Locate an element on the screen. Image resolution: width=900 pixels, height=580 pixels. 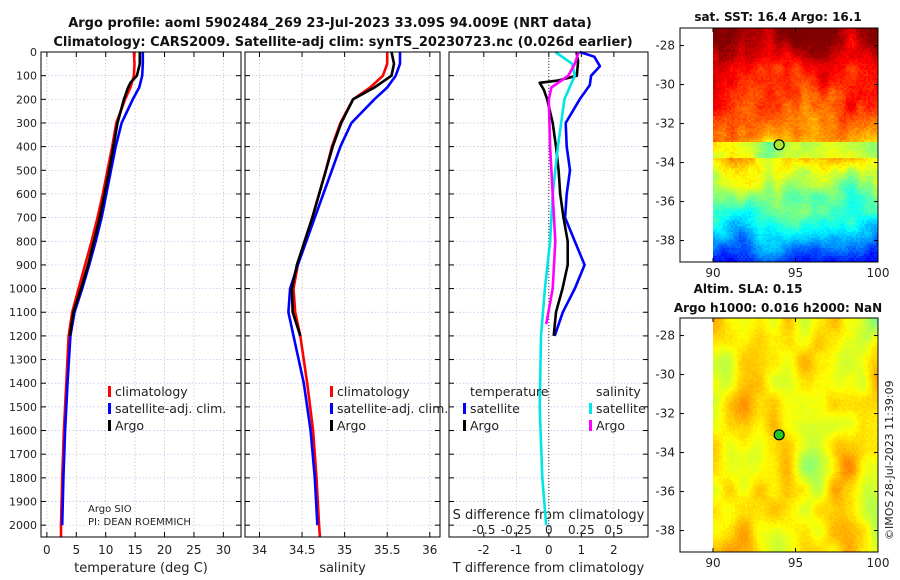
x-tick-label: 30 is located at coordinates (223, 550).